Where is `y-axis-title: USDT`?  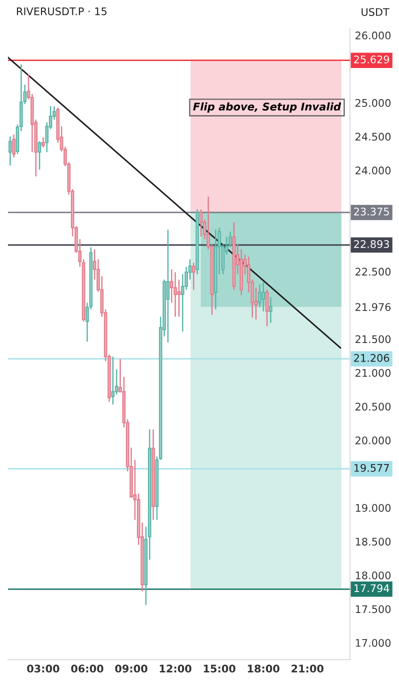
y-axis-title: USDT is located at coordinates (376, 12).